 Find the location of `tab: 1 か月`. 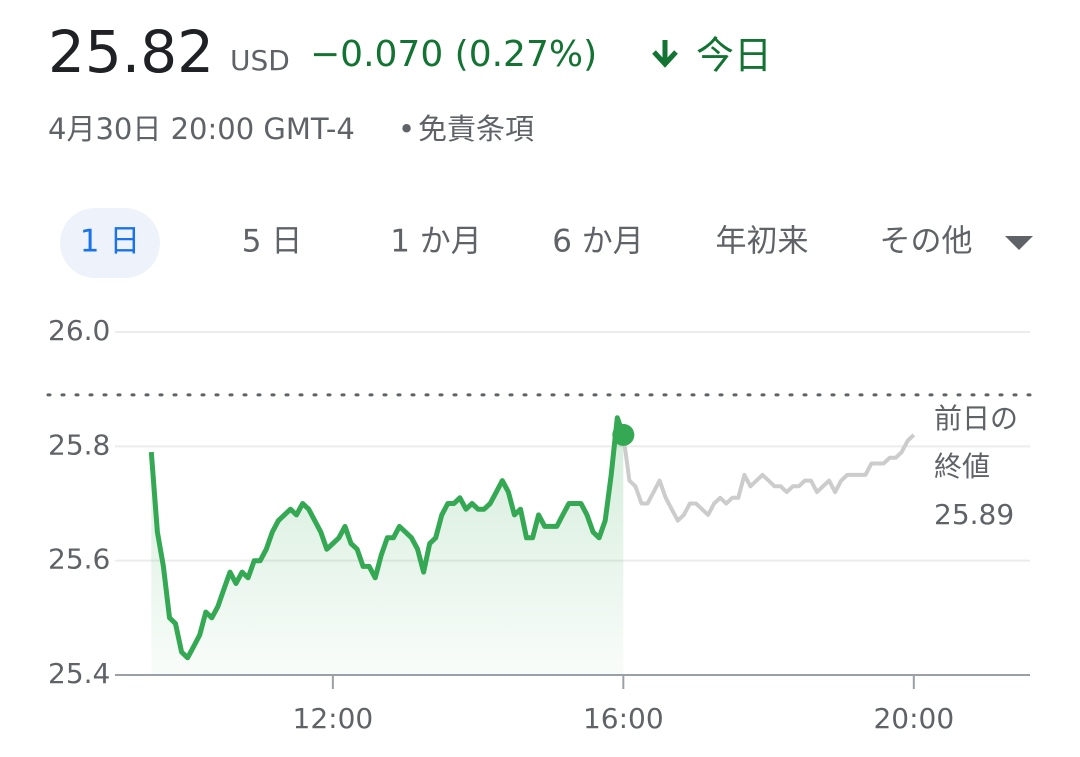

tab: 1 か月 is located at coordinates (436, 242).